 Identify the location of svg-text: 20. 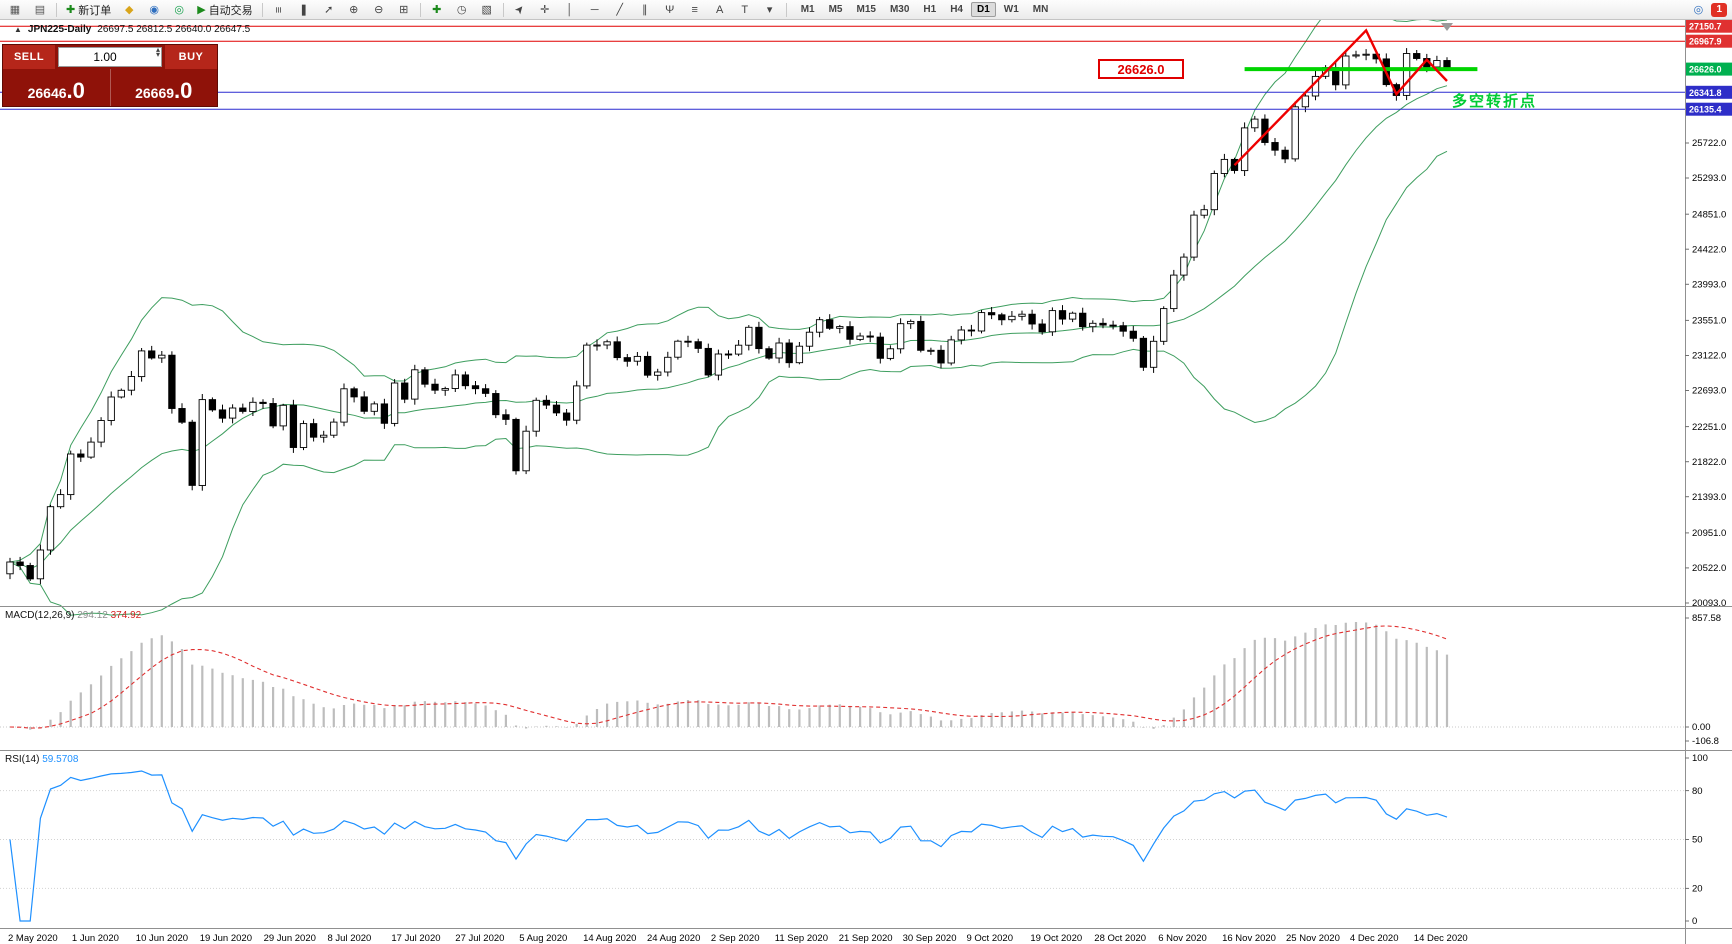
(1697, 889).